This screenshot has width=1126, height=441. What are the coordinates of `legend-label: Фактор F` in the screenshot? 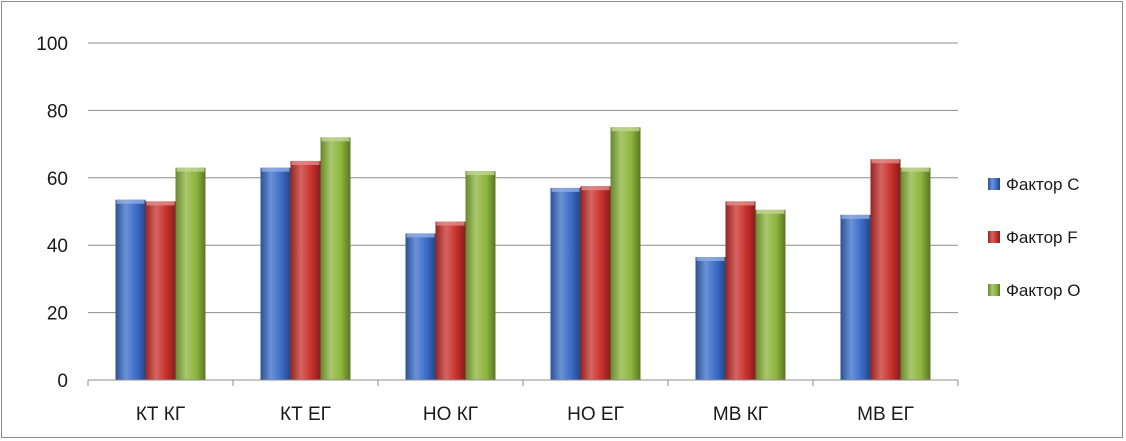 It's located at (1042, 237).